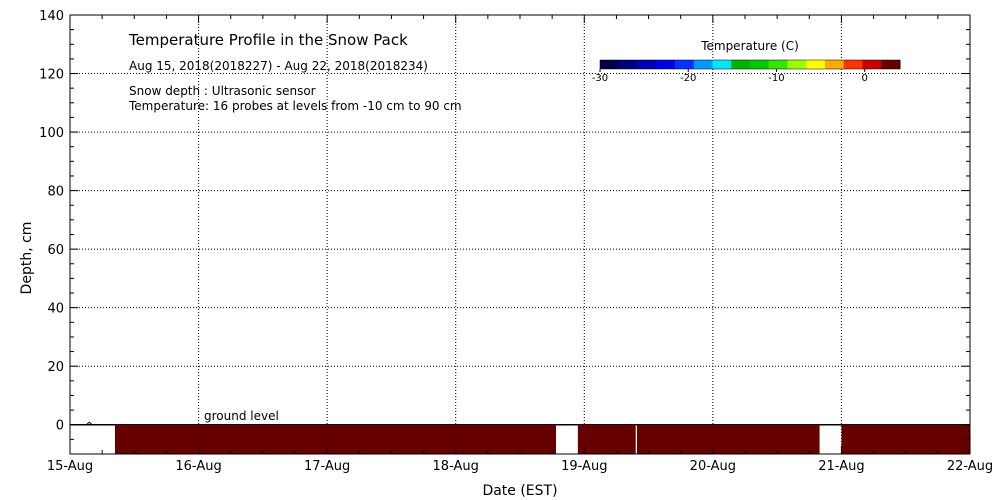 Image resolution: width=1000 pixels, height=500 pixels. Describe the element at coordinates (70, 466) in the screenshot. I see `x-tick-label: 15-Aug` at that location.